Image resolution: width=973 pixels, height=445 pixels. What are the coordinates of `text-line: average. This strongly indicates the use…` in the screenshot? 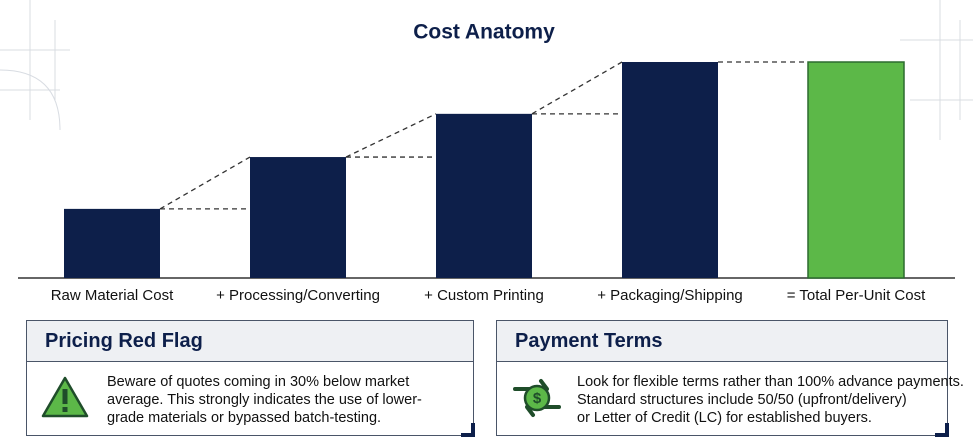 It's located at (264, 400).